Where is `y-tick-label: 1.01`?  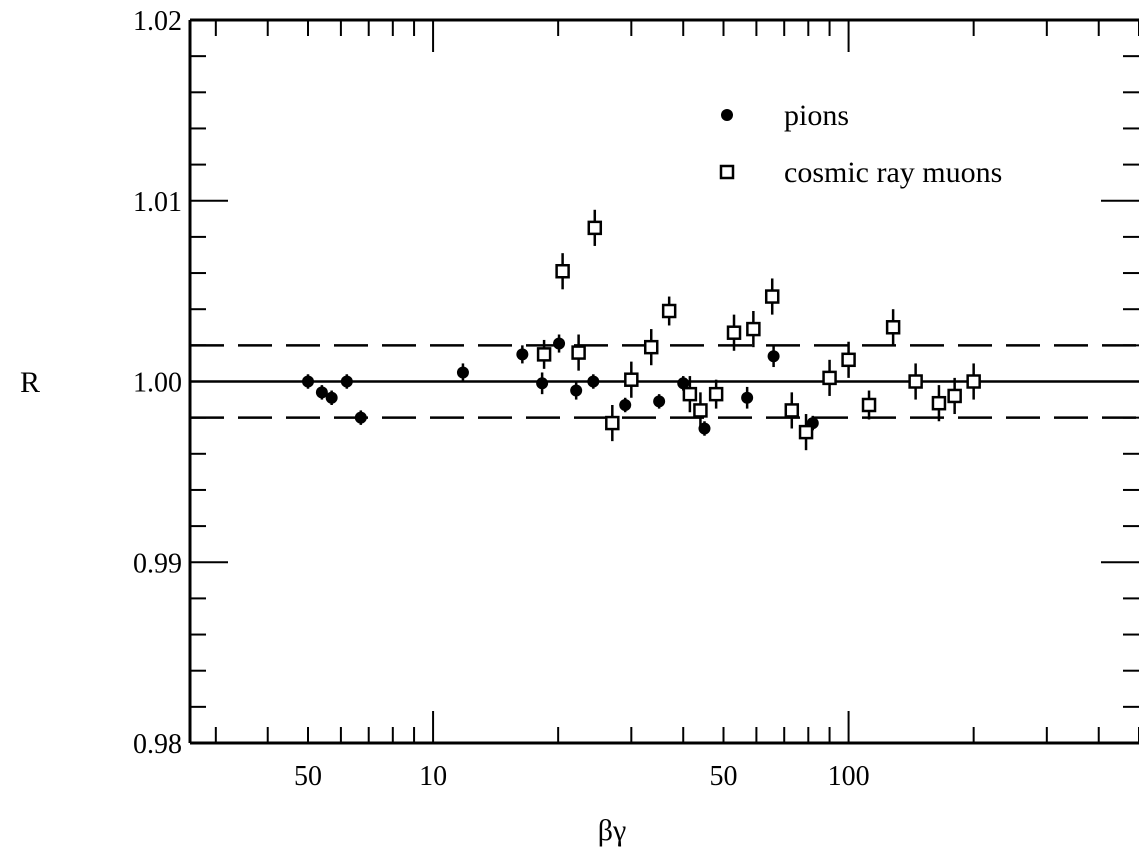 y-tick-label: 1.01 is located at coordinates (157, 202).